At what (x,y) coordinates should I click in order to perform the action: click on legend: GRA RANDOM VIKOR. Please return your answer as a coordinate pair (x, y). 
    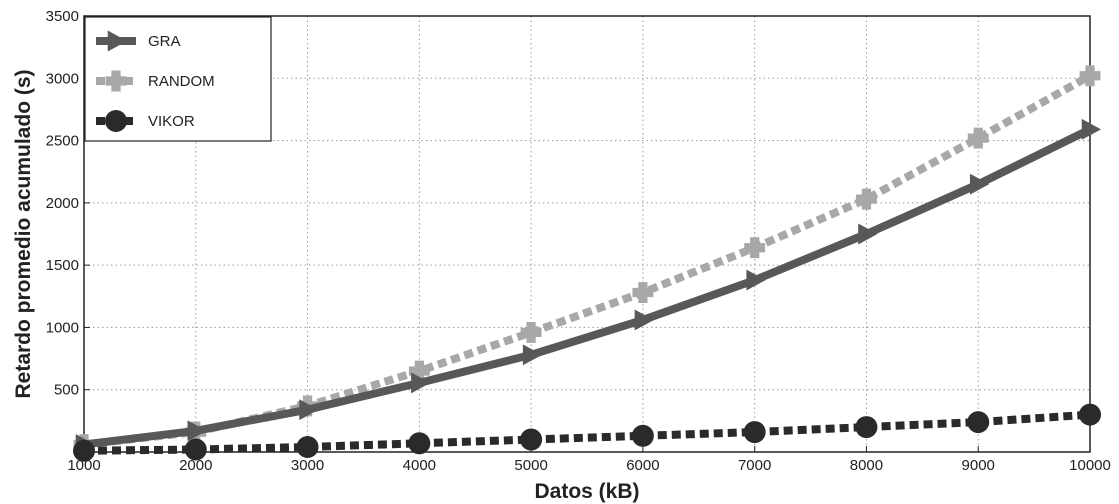
    Looking at the image, I should click on (178, 79).